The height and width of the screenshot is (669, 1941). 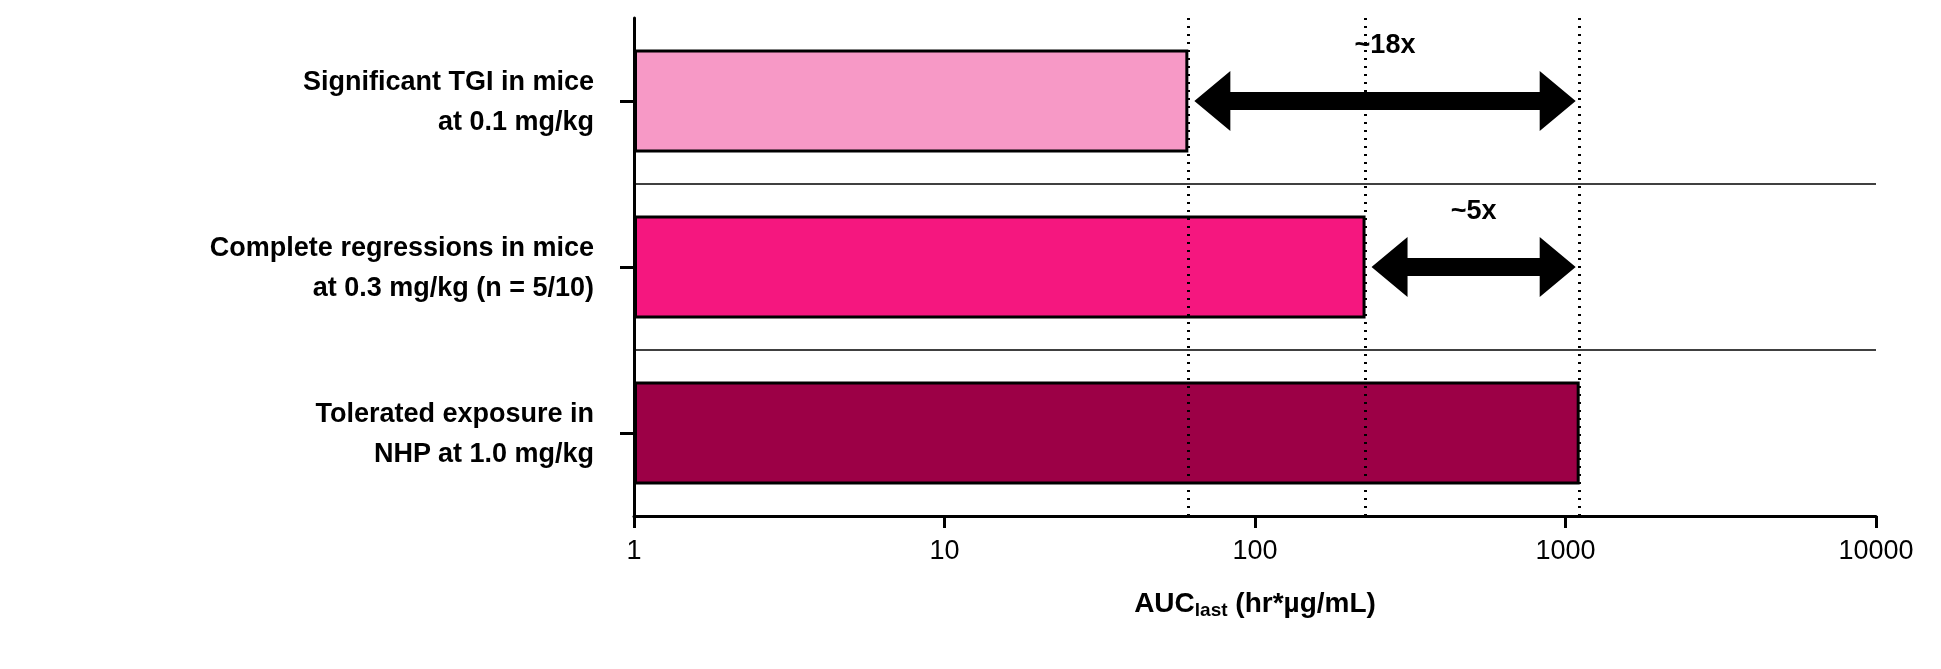 What do you see at coordinates (401, 267) in the screenshot?
I see `y-tick-label: Complete regressions in mice at 0.3 mg/kg (n = 5/10)` at bounding box center [401, 267].